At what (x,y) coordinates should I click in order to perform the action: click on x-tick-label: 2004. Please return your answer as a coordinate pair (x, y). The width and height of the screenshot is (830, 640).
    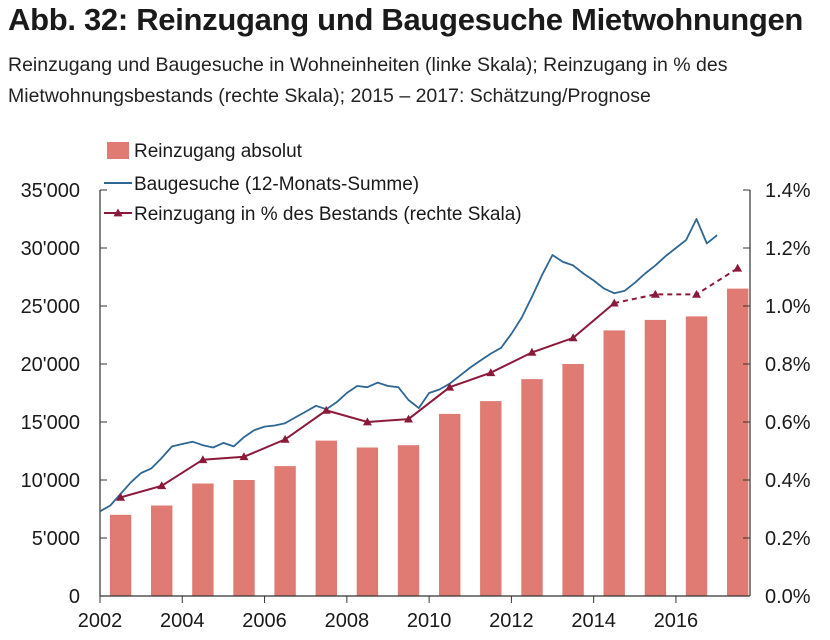
    Looking at the image, I should click on (182, 621).